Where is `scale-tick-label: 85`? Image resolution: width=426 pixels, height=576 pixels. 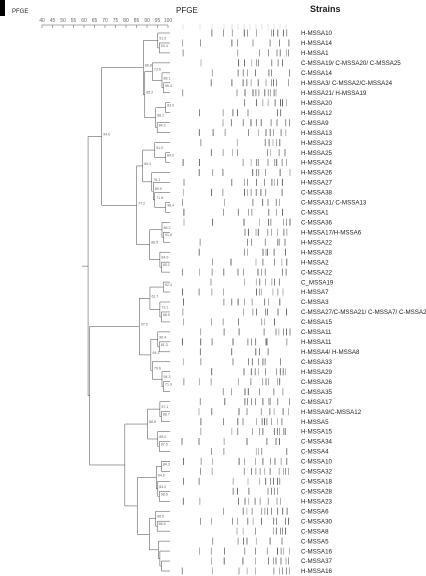 scale-tick-label: 85 is located at coordinates (137, 21).